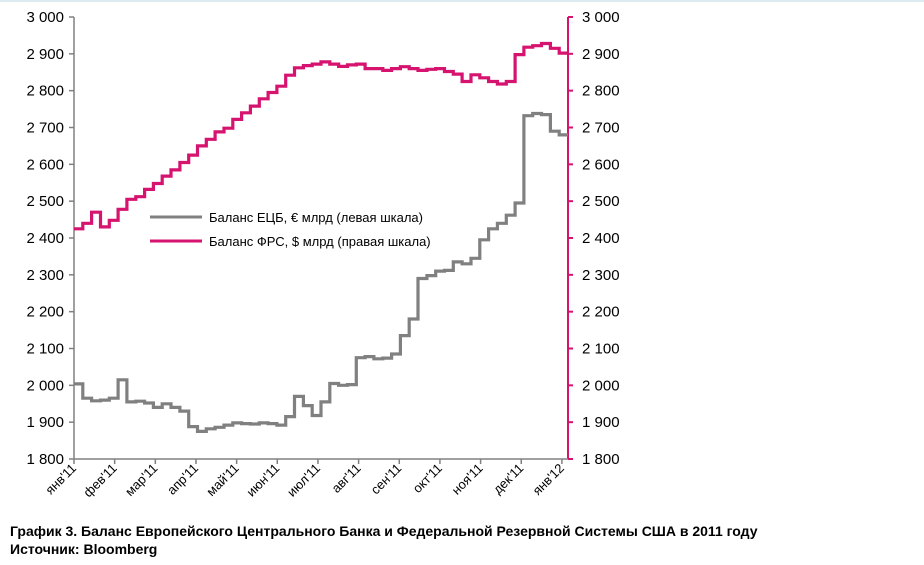 The image size is (924, 565). What do you see at coordinates (222, 480) in the screenshot?
I see `x-tick-label: май'11` at bounding box center [222, 480].